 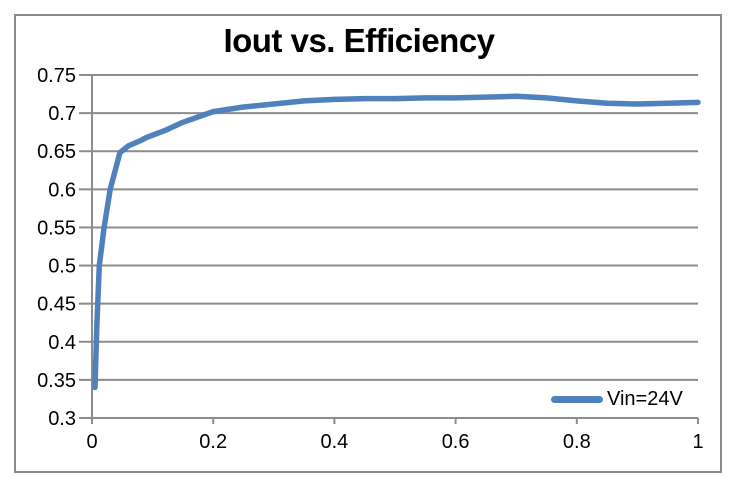 What do you see at coordinates (62, 267) in the screenshot?
I see `y-tick-label: 0.5` at bounding box center [62, 267].